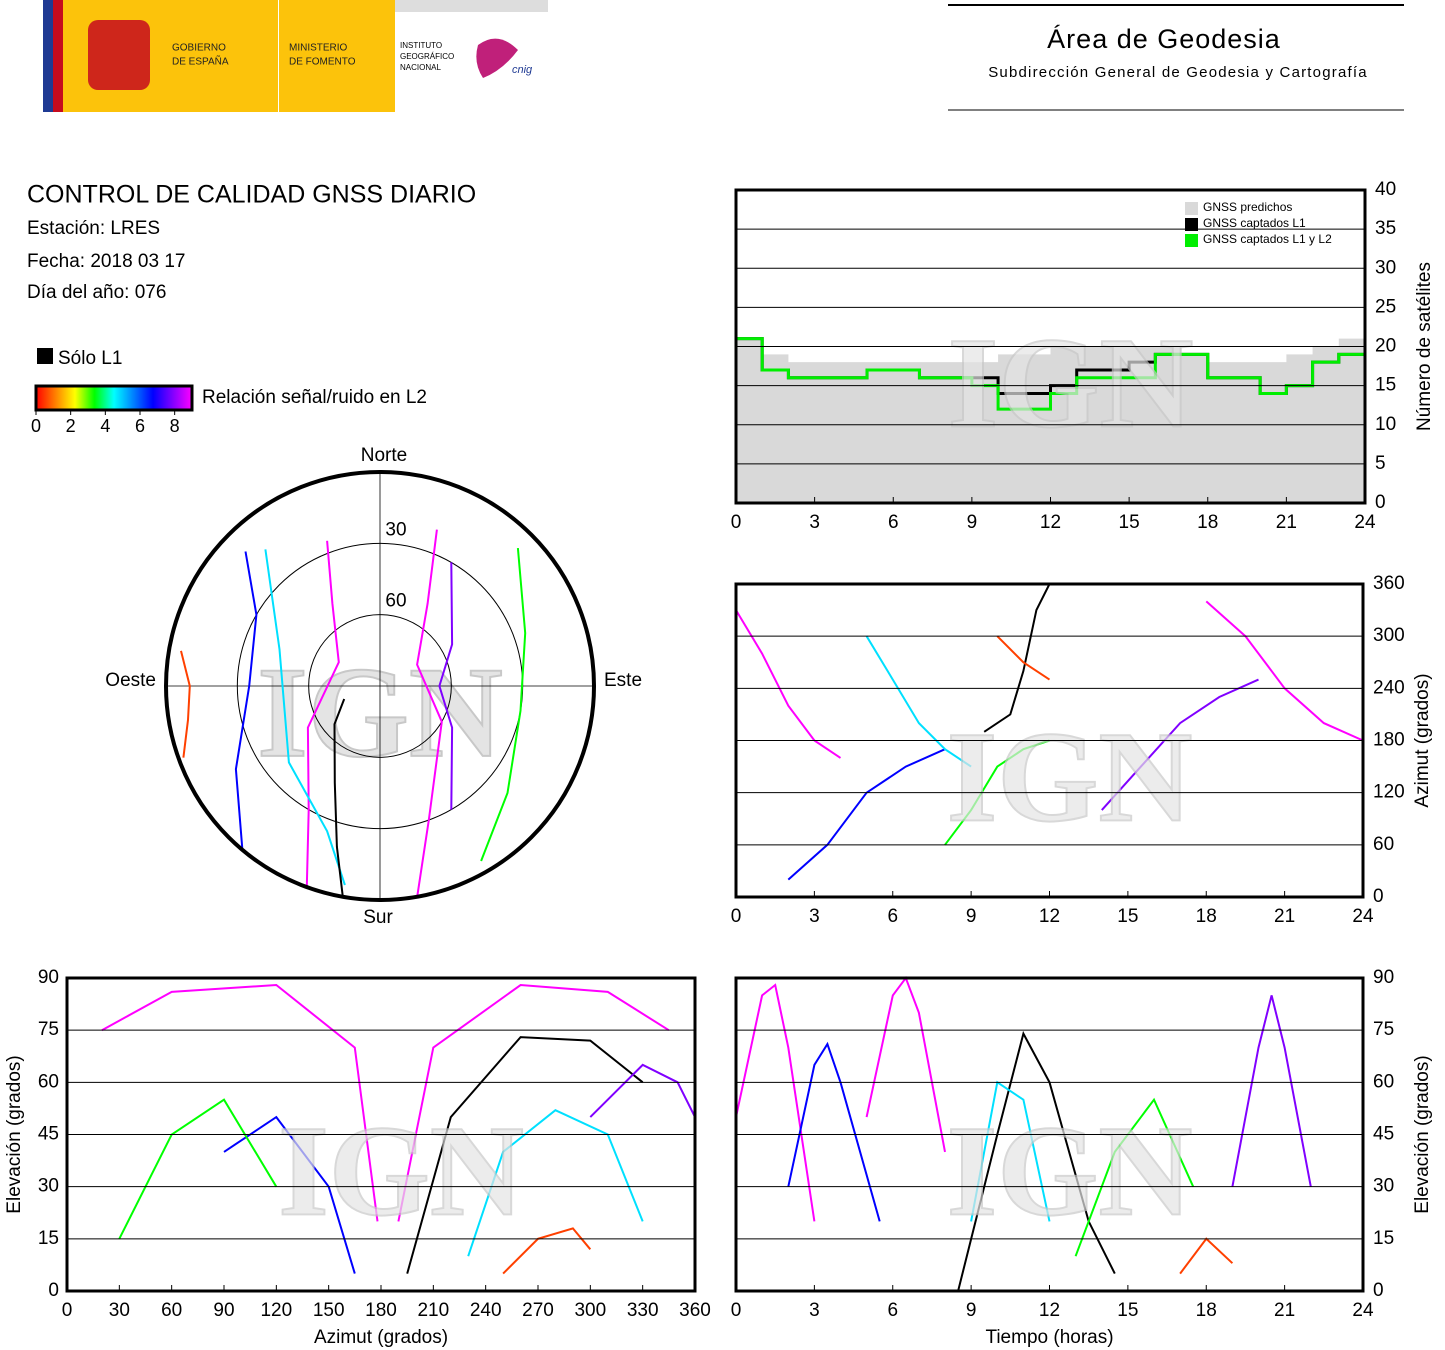  Describe the element at coordinates (1267, 239) in the screenshot. I see `legend-label: GNSS captados L1 y L2` at that location.